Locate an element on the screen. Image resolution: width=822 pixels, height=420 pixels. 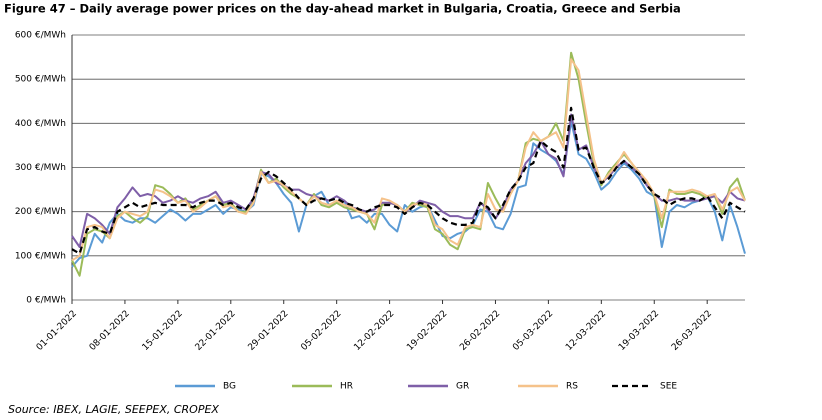
legend-label: GR is located at coordinates (462, 387).